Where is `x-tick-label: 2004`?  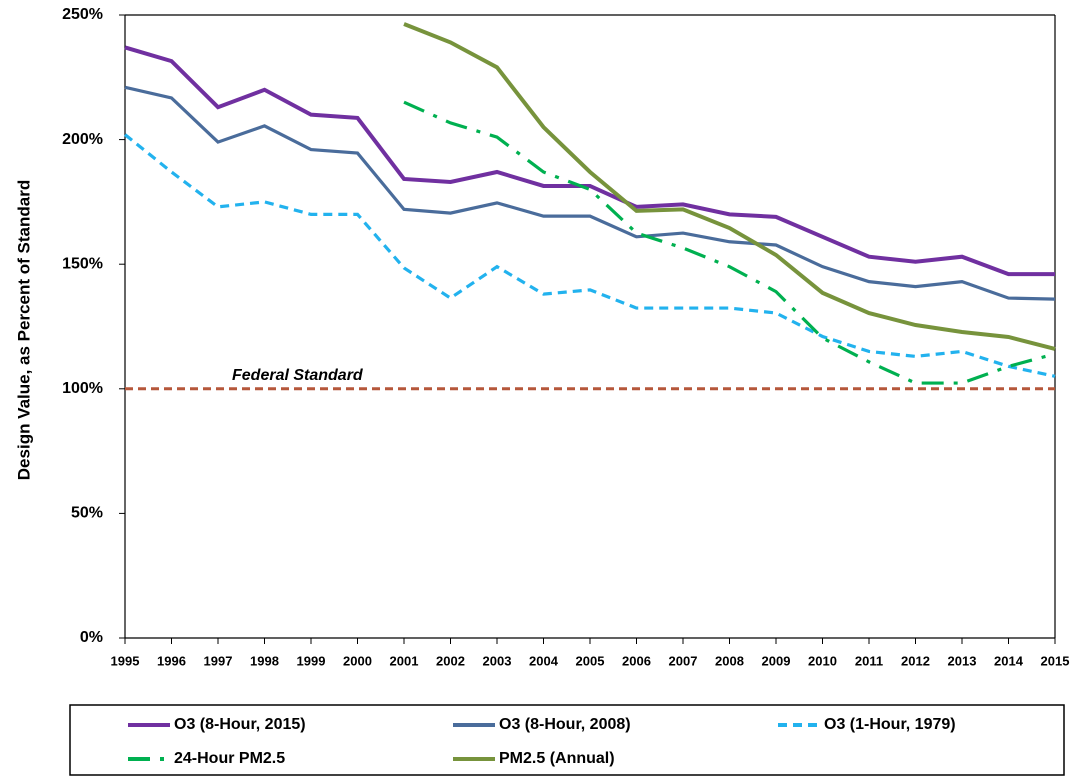 x-tick-label: 2004 is located at coordinates (544, 660).